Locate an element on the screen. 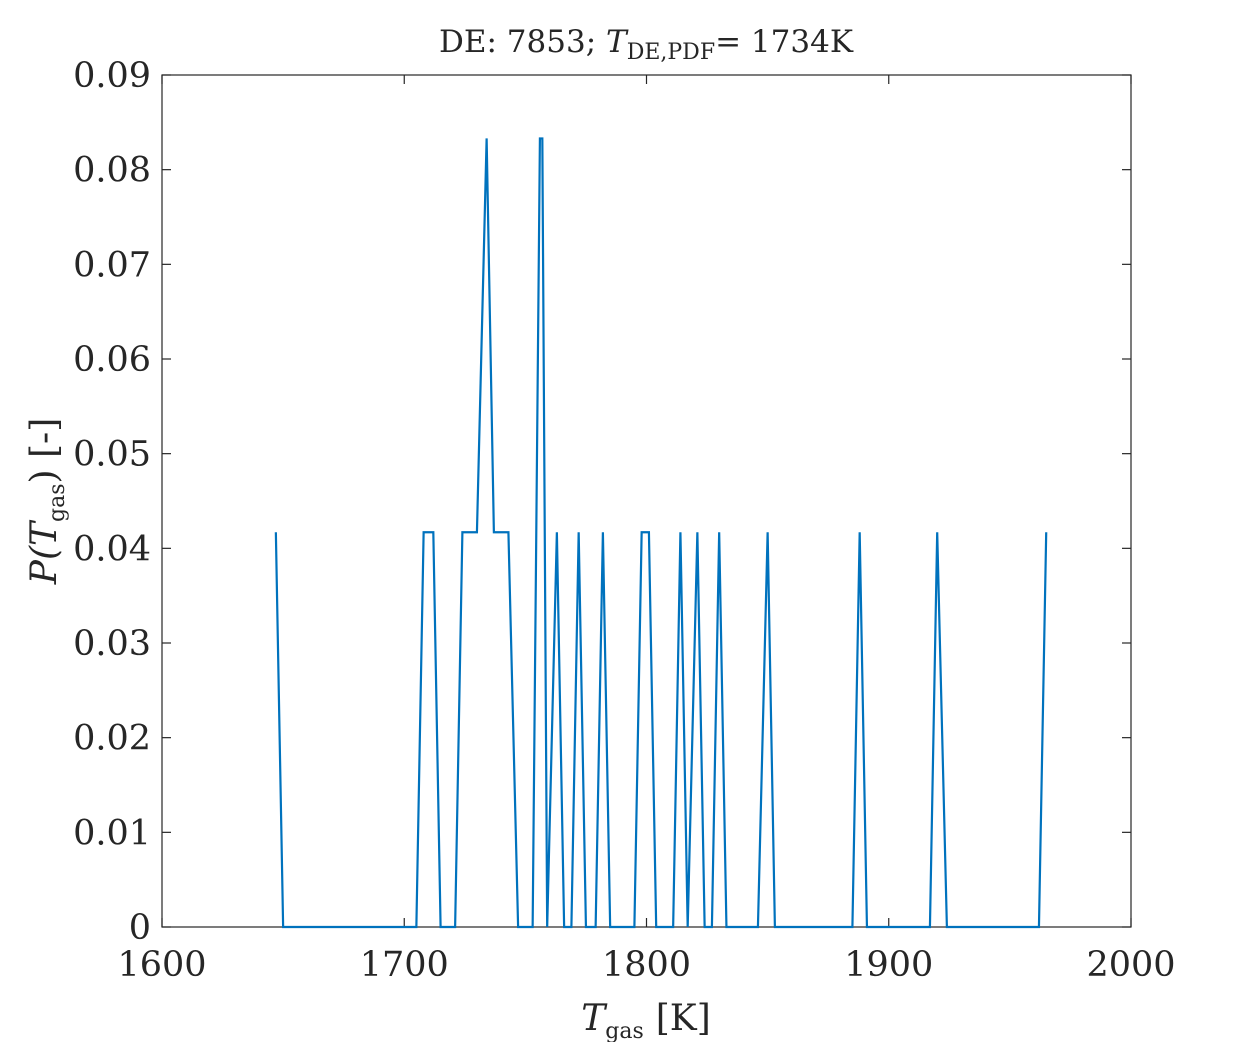  y-tick-label: 0.04 is located at coordinates (112, 549).